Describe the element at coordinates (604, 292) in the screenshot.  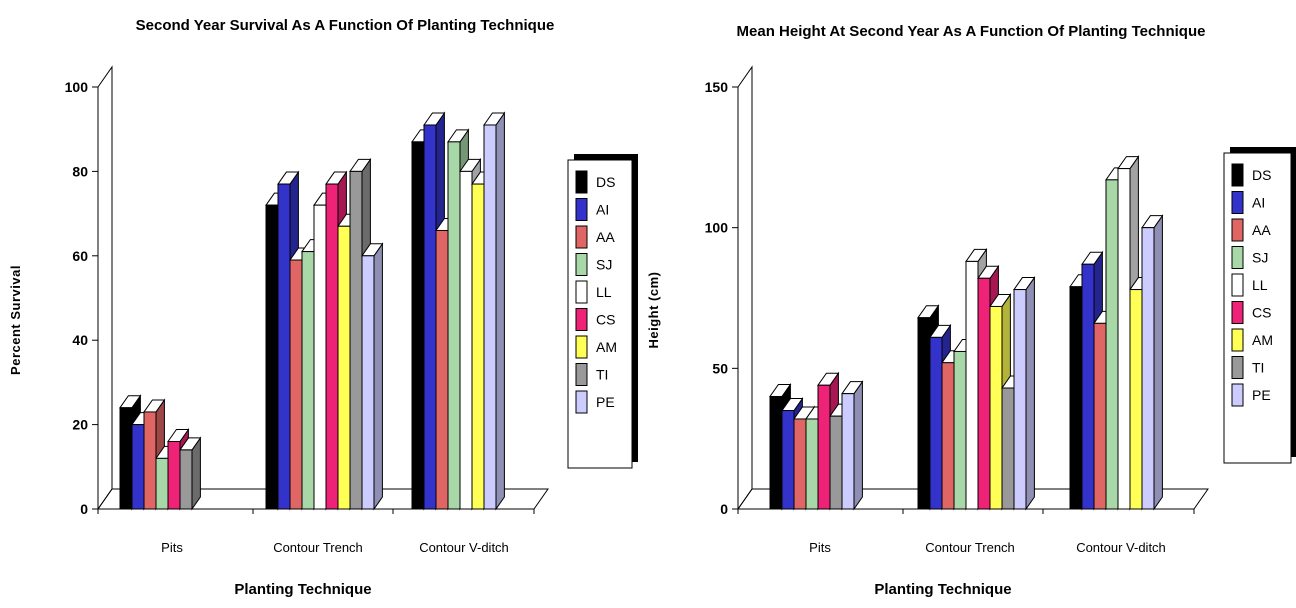
I see `legend-label-ll: LL` at that location.